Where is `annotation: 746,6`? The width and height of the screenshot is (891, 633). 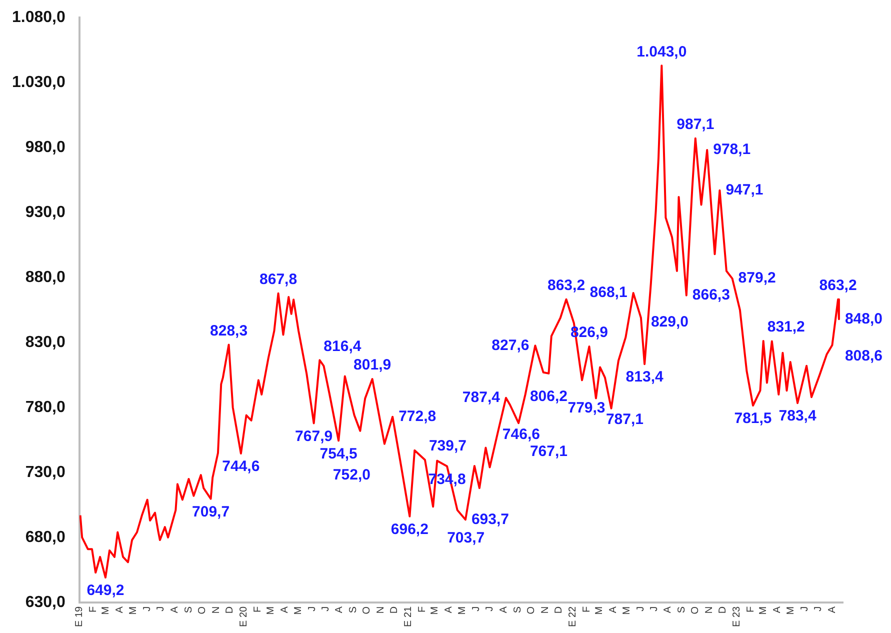 annotation: 746,6 is located at coordinates (521, 435).